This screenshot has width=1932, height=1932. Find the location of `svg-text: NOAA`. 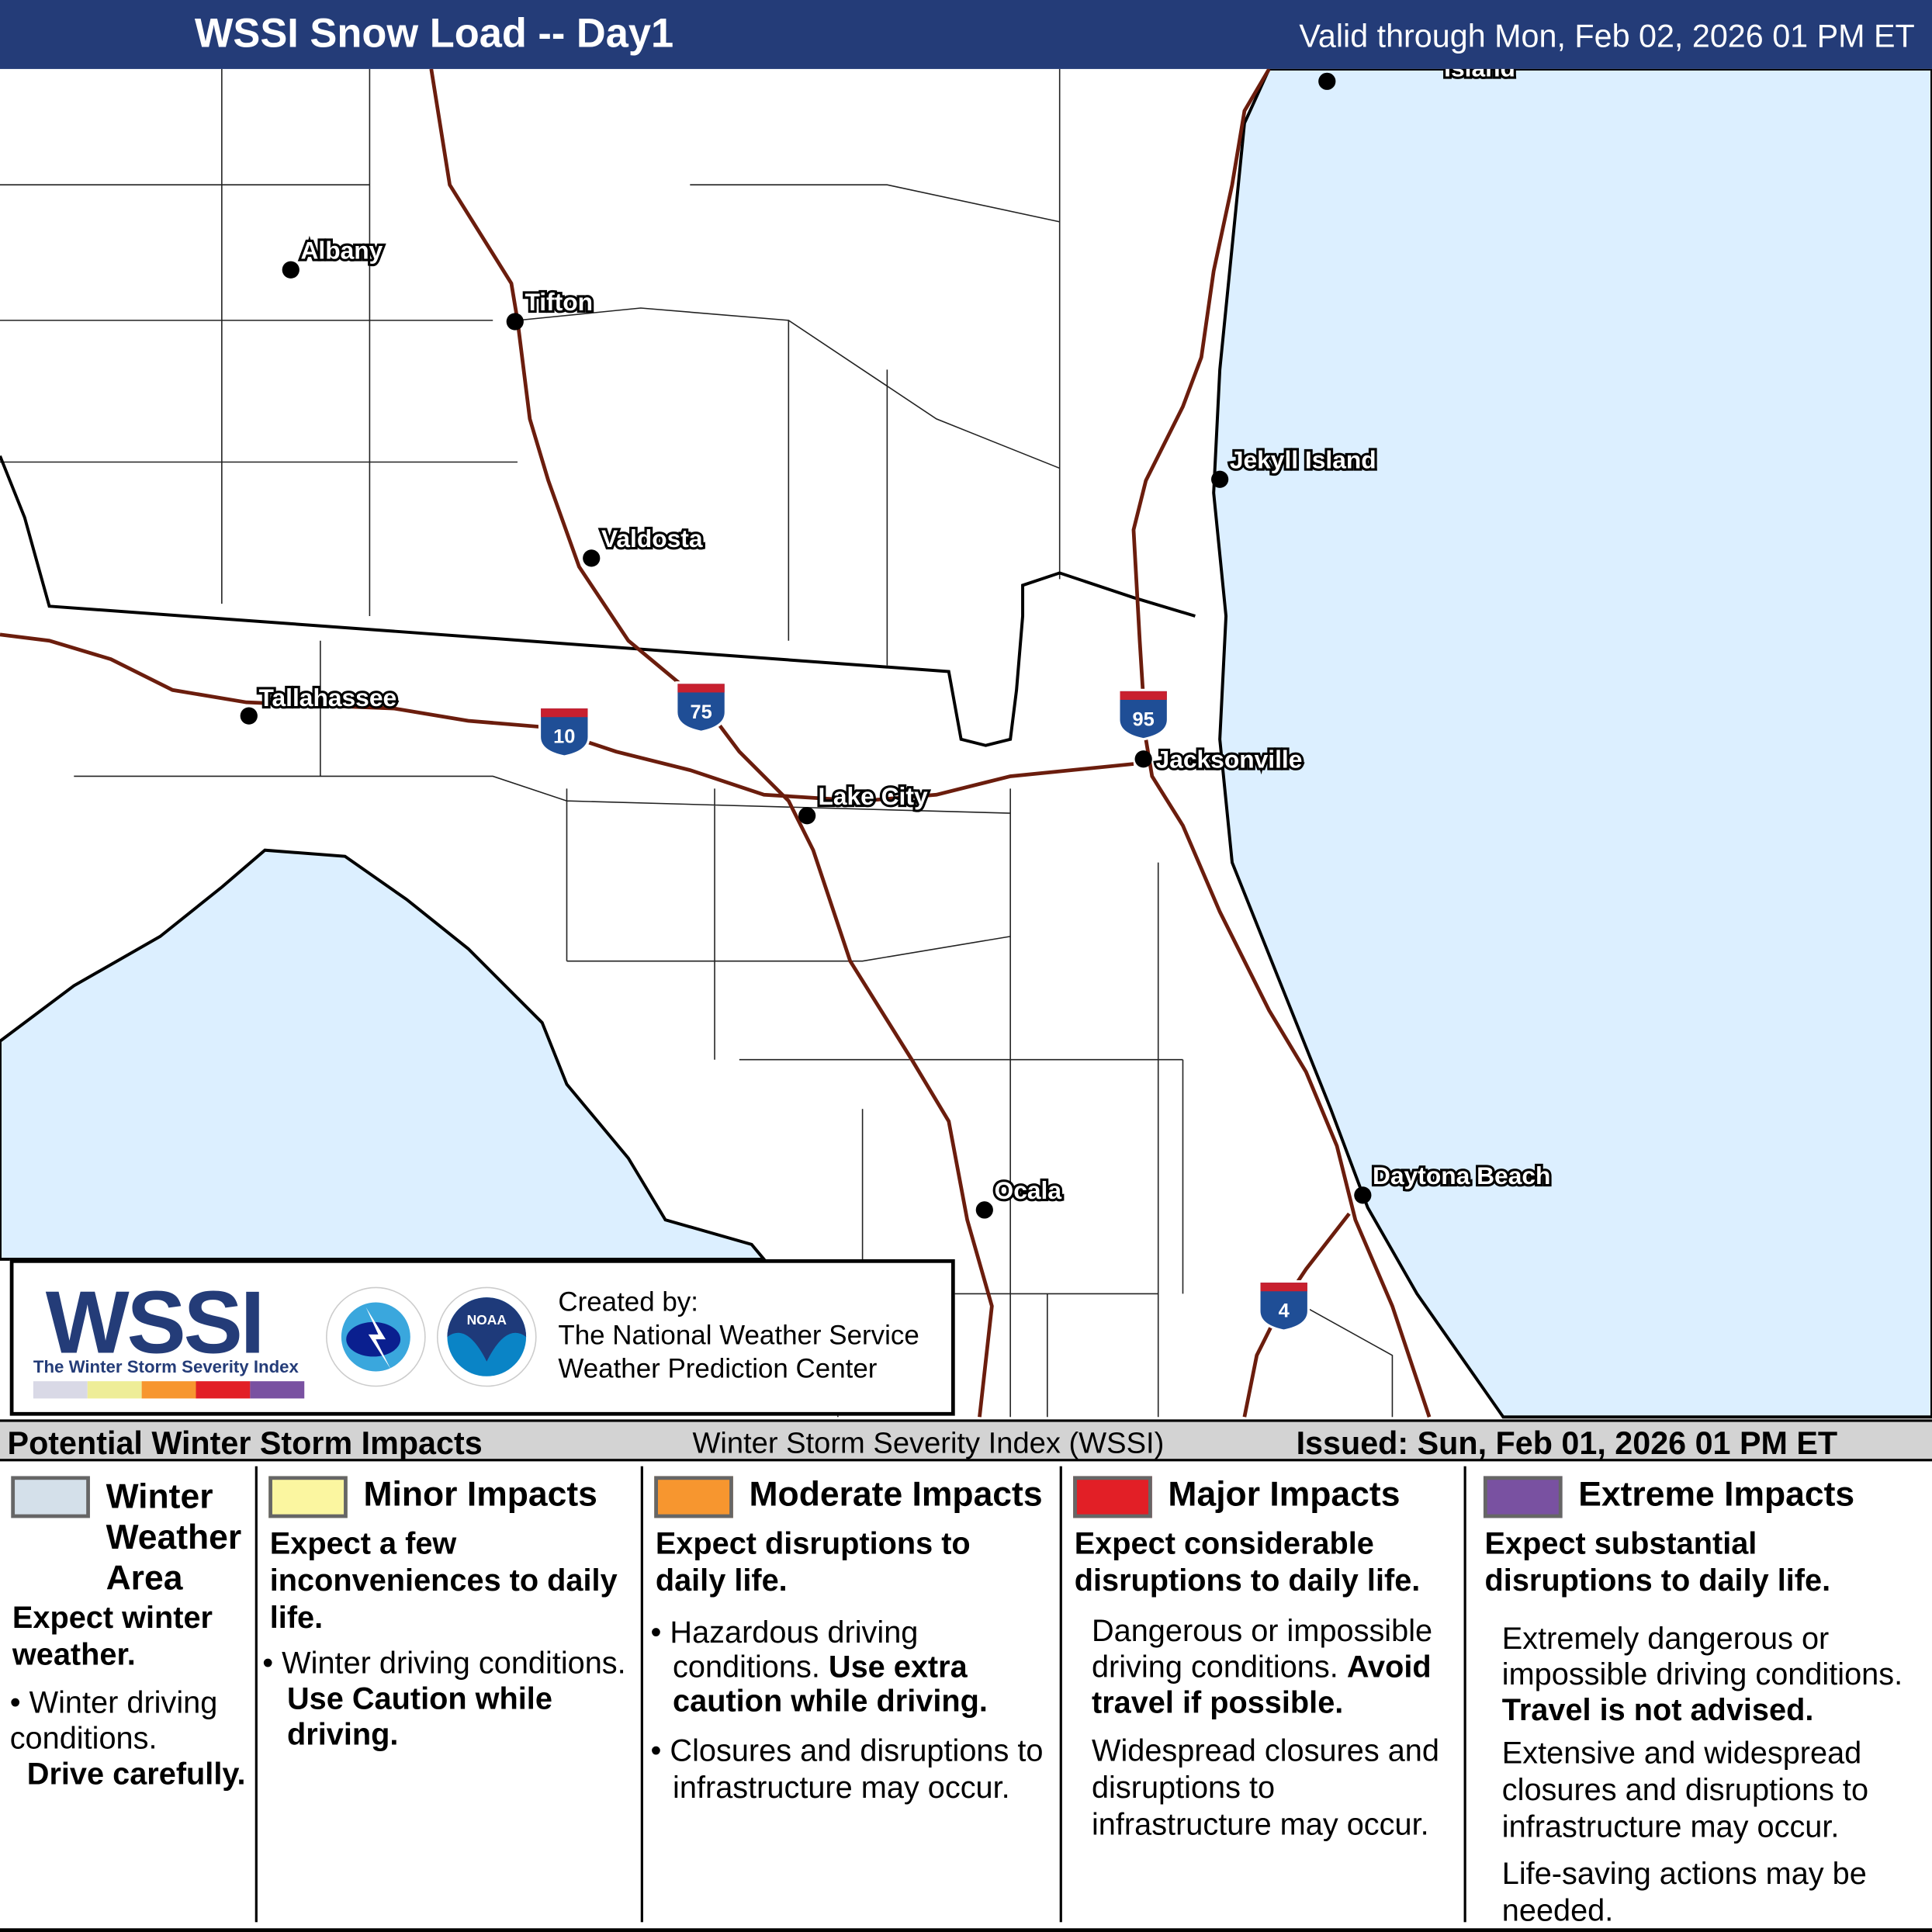

svg-text: NOAA is located at coordinates (487, 1320).